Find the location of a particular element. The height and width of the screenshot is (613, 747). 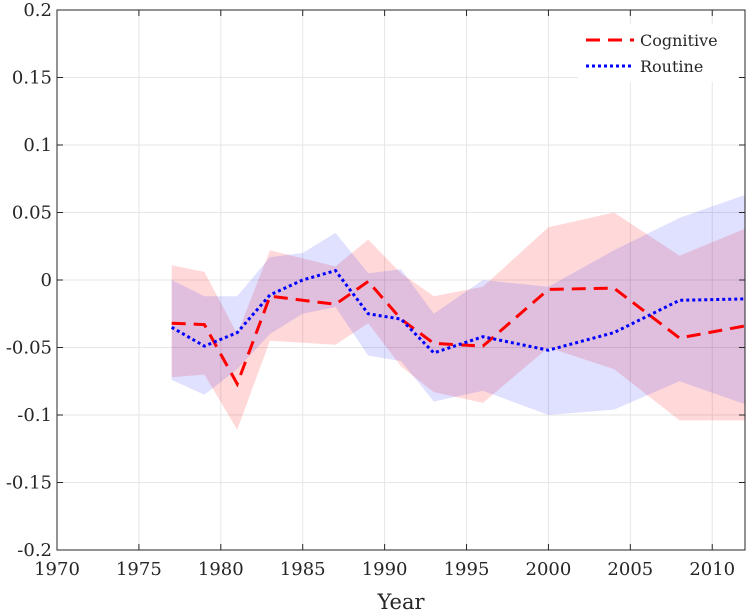

x-tick-label: 1970 is located at coordinates (57, 569).